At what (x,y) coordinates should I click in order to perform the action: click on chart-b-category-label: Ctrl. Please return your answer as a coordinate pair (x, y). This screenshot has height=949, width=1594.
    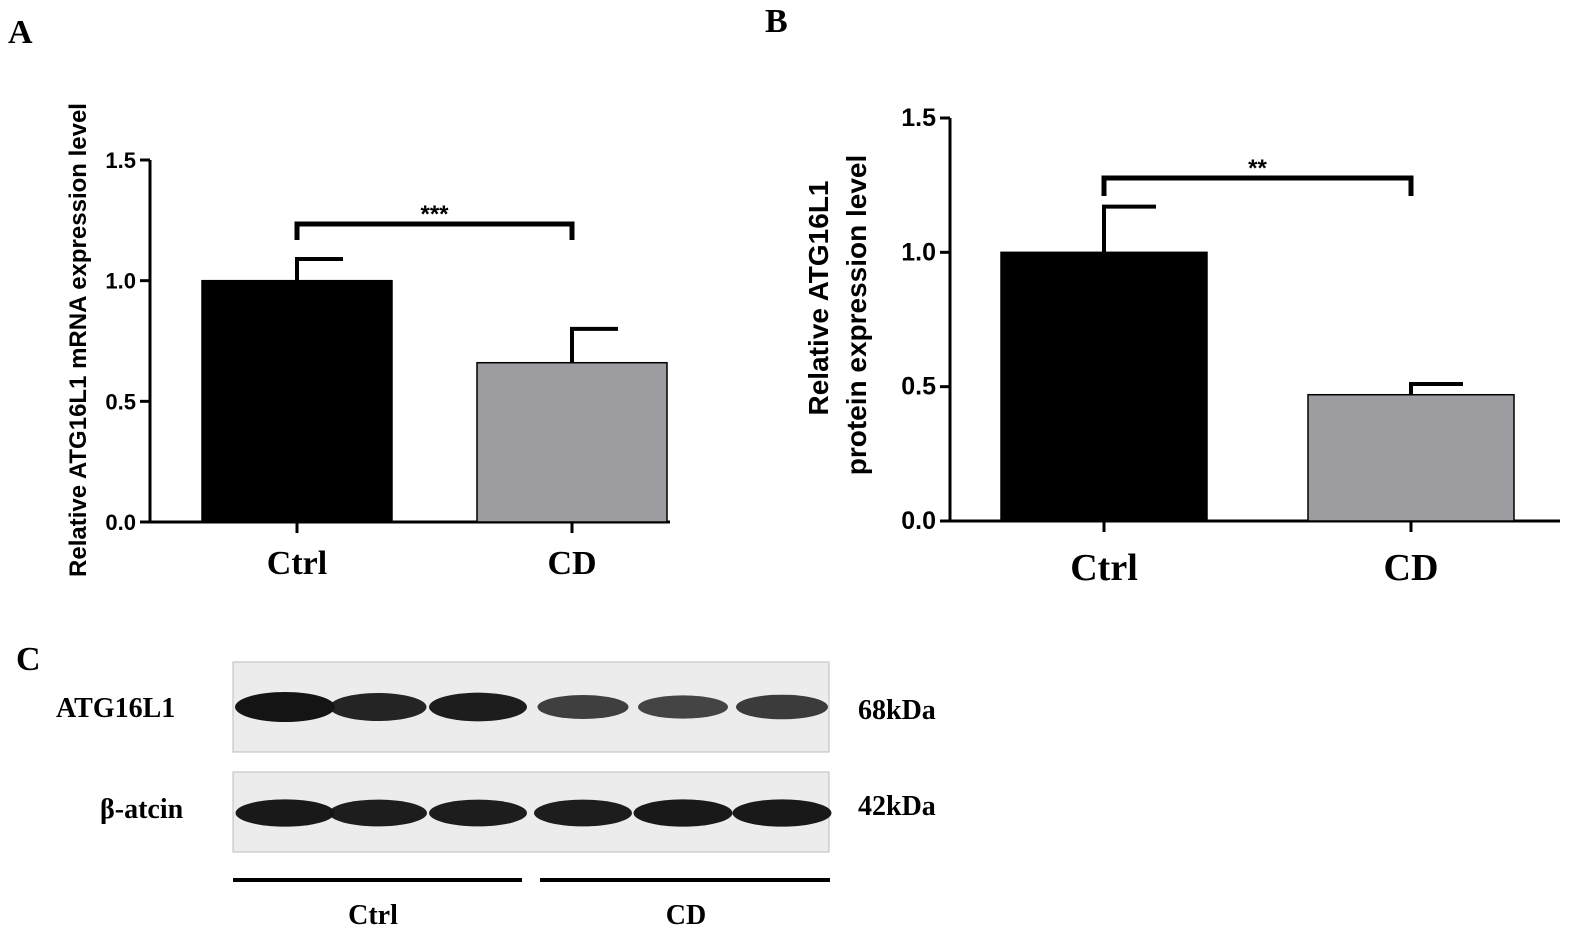
    Looking at the image, I should click on (1104, 568).